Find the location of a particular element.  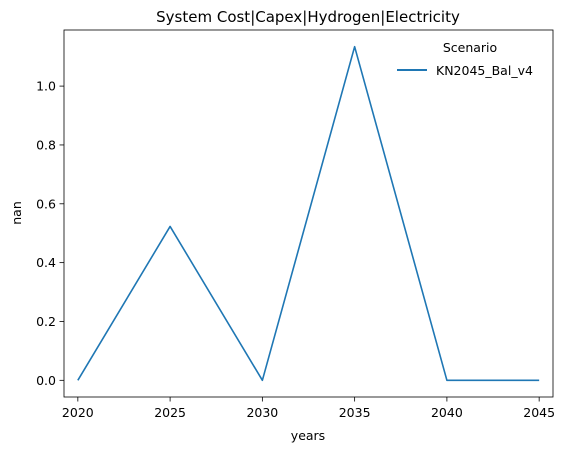

y-tick-label: 0.0 is located at coordinates (46, 380).